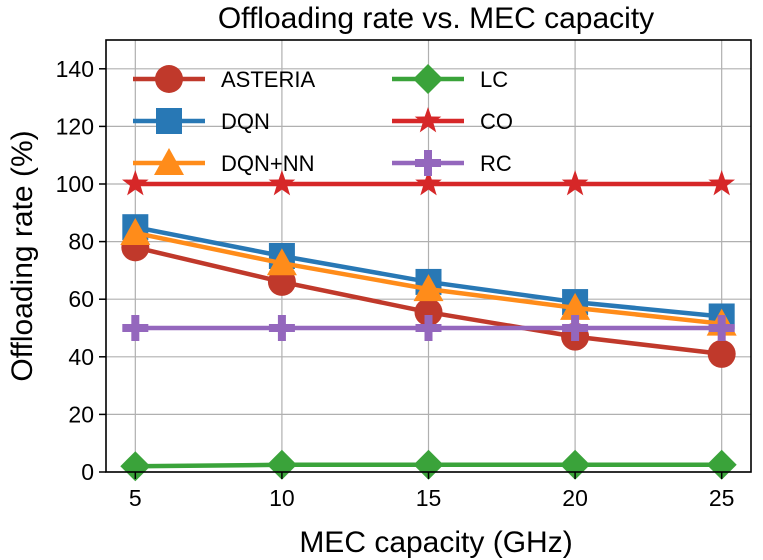  What do you see at coordinates (436, 18) in the screenshot?
I see `chart-title: Offloading rate vs. MEC capacity` at bounding box center [436, 18].